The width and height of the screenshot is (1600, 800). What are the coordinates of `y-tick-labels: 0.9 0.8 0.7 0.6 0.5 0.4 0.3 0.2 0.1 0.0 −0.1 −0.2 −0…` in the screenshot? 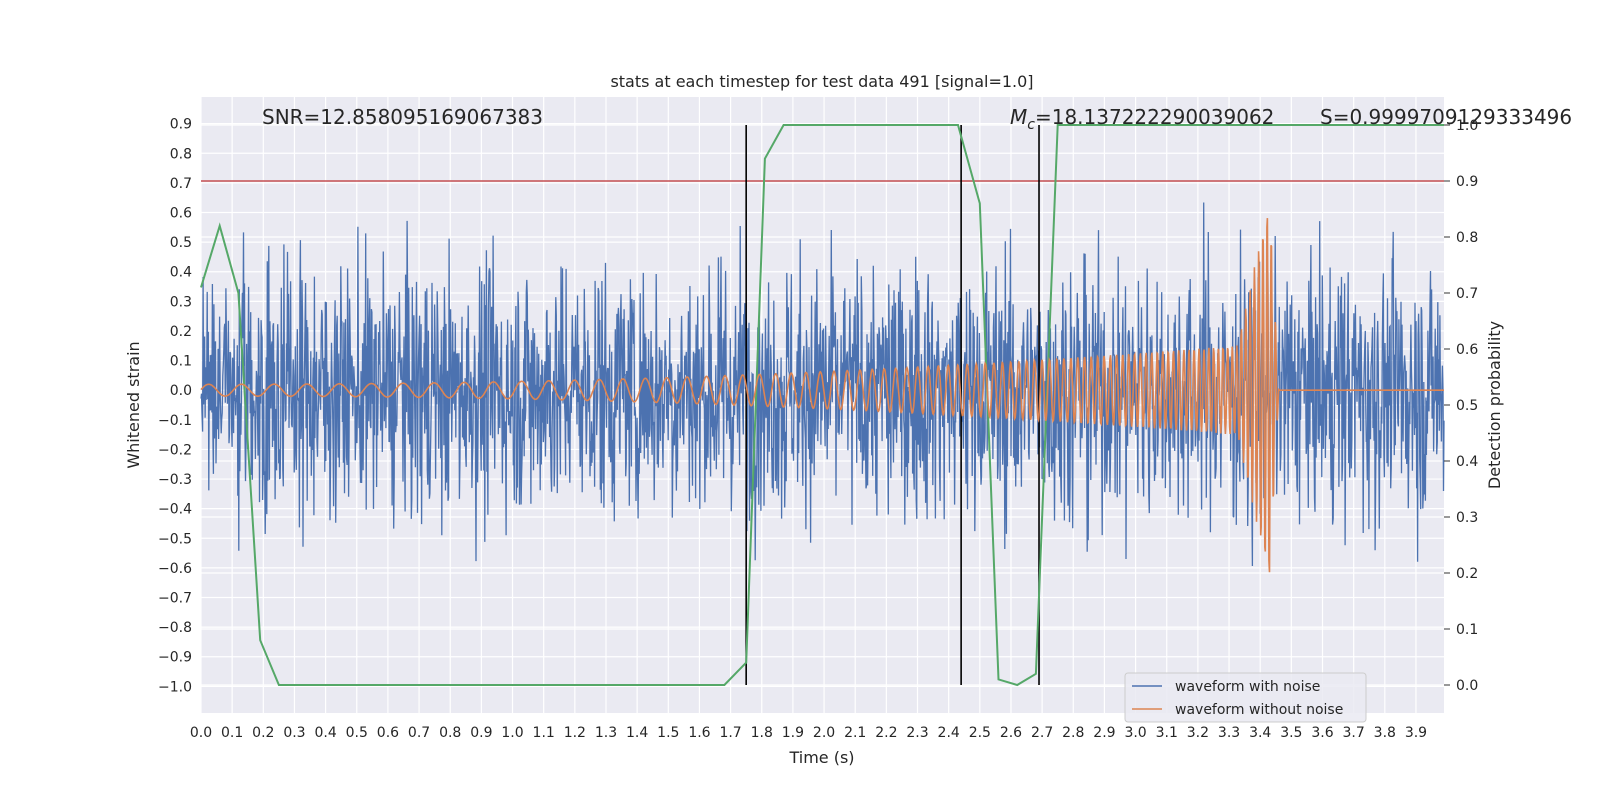 It's located at (175, 406).